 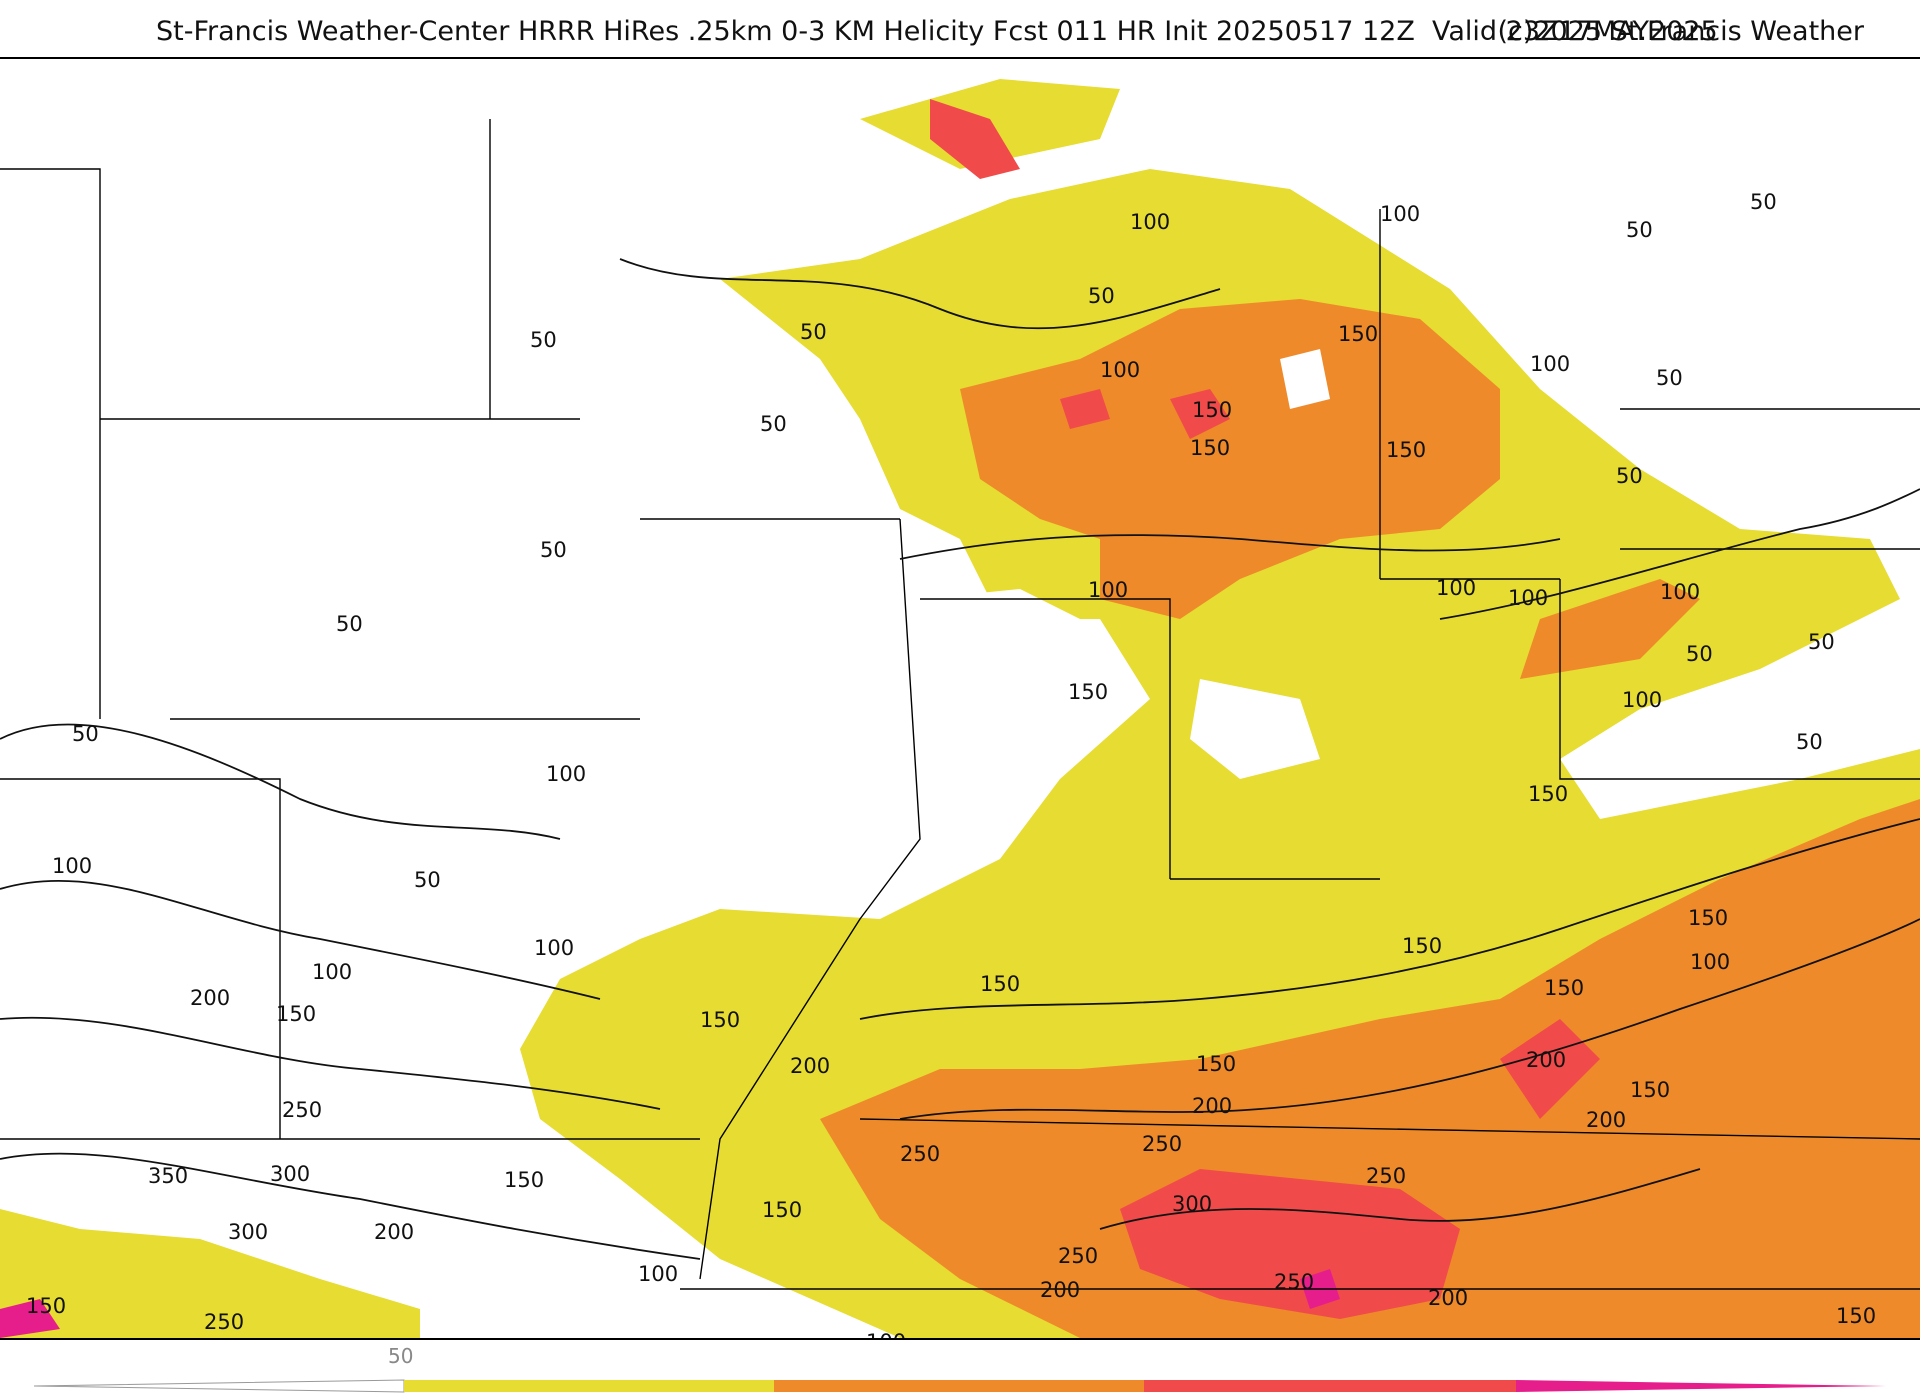 I want to click on colorbar-graphic, so click(x=959, y=1386).